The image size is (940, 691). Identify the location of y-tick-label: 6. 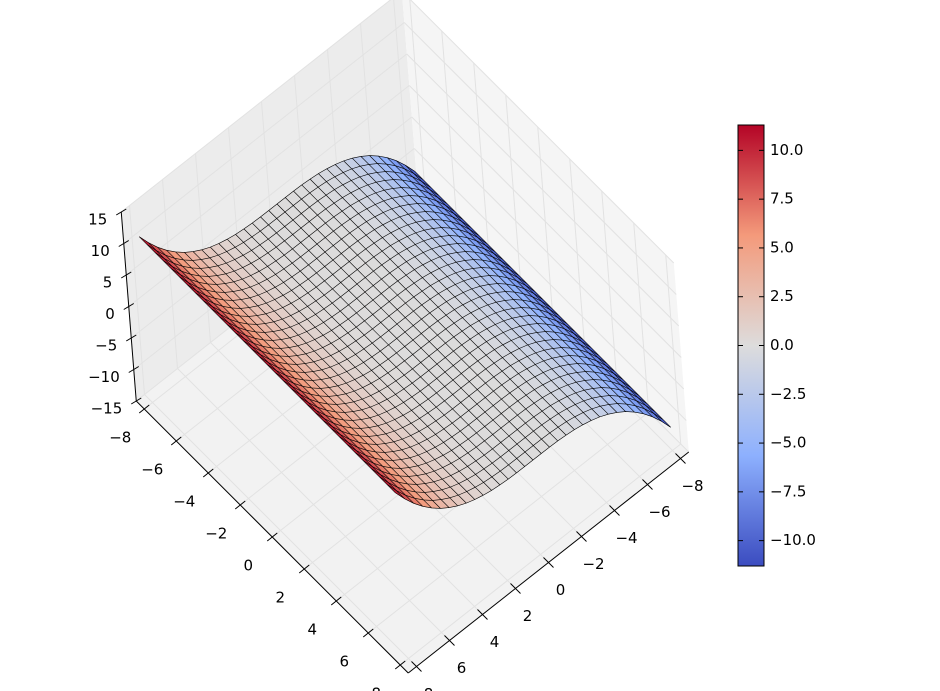
(344, 662).